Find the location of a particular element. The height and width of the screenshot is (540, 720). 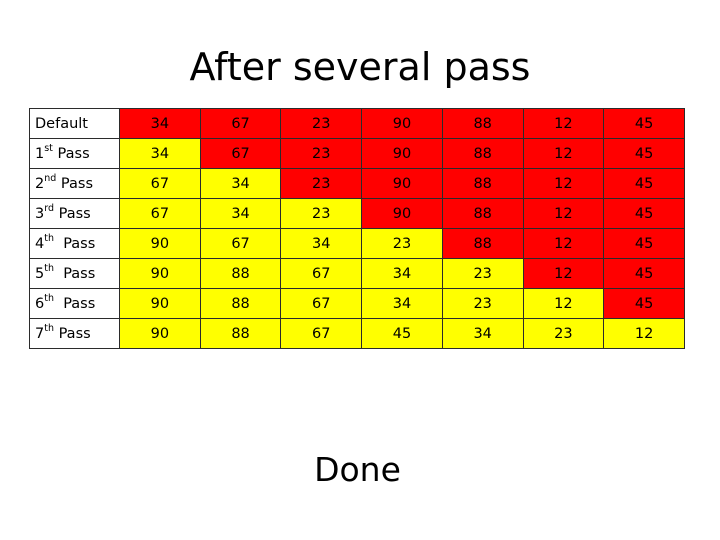

table-row: 7th Pass 90 88 67 45 34 23 12 is located at coordinates (357, 333).